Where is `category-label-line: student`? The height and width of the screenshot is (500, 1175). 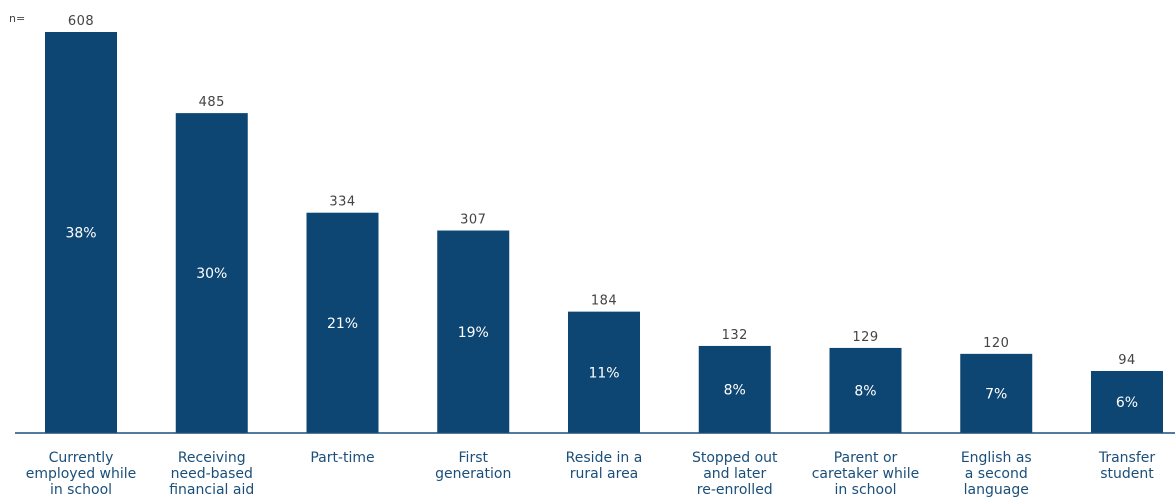
category-label-line: student is located at coordinates (1127, 474).